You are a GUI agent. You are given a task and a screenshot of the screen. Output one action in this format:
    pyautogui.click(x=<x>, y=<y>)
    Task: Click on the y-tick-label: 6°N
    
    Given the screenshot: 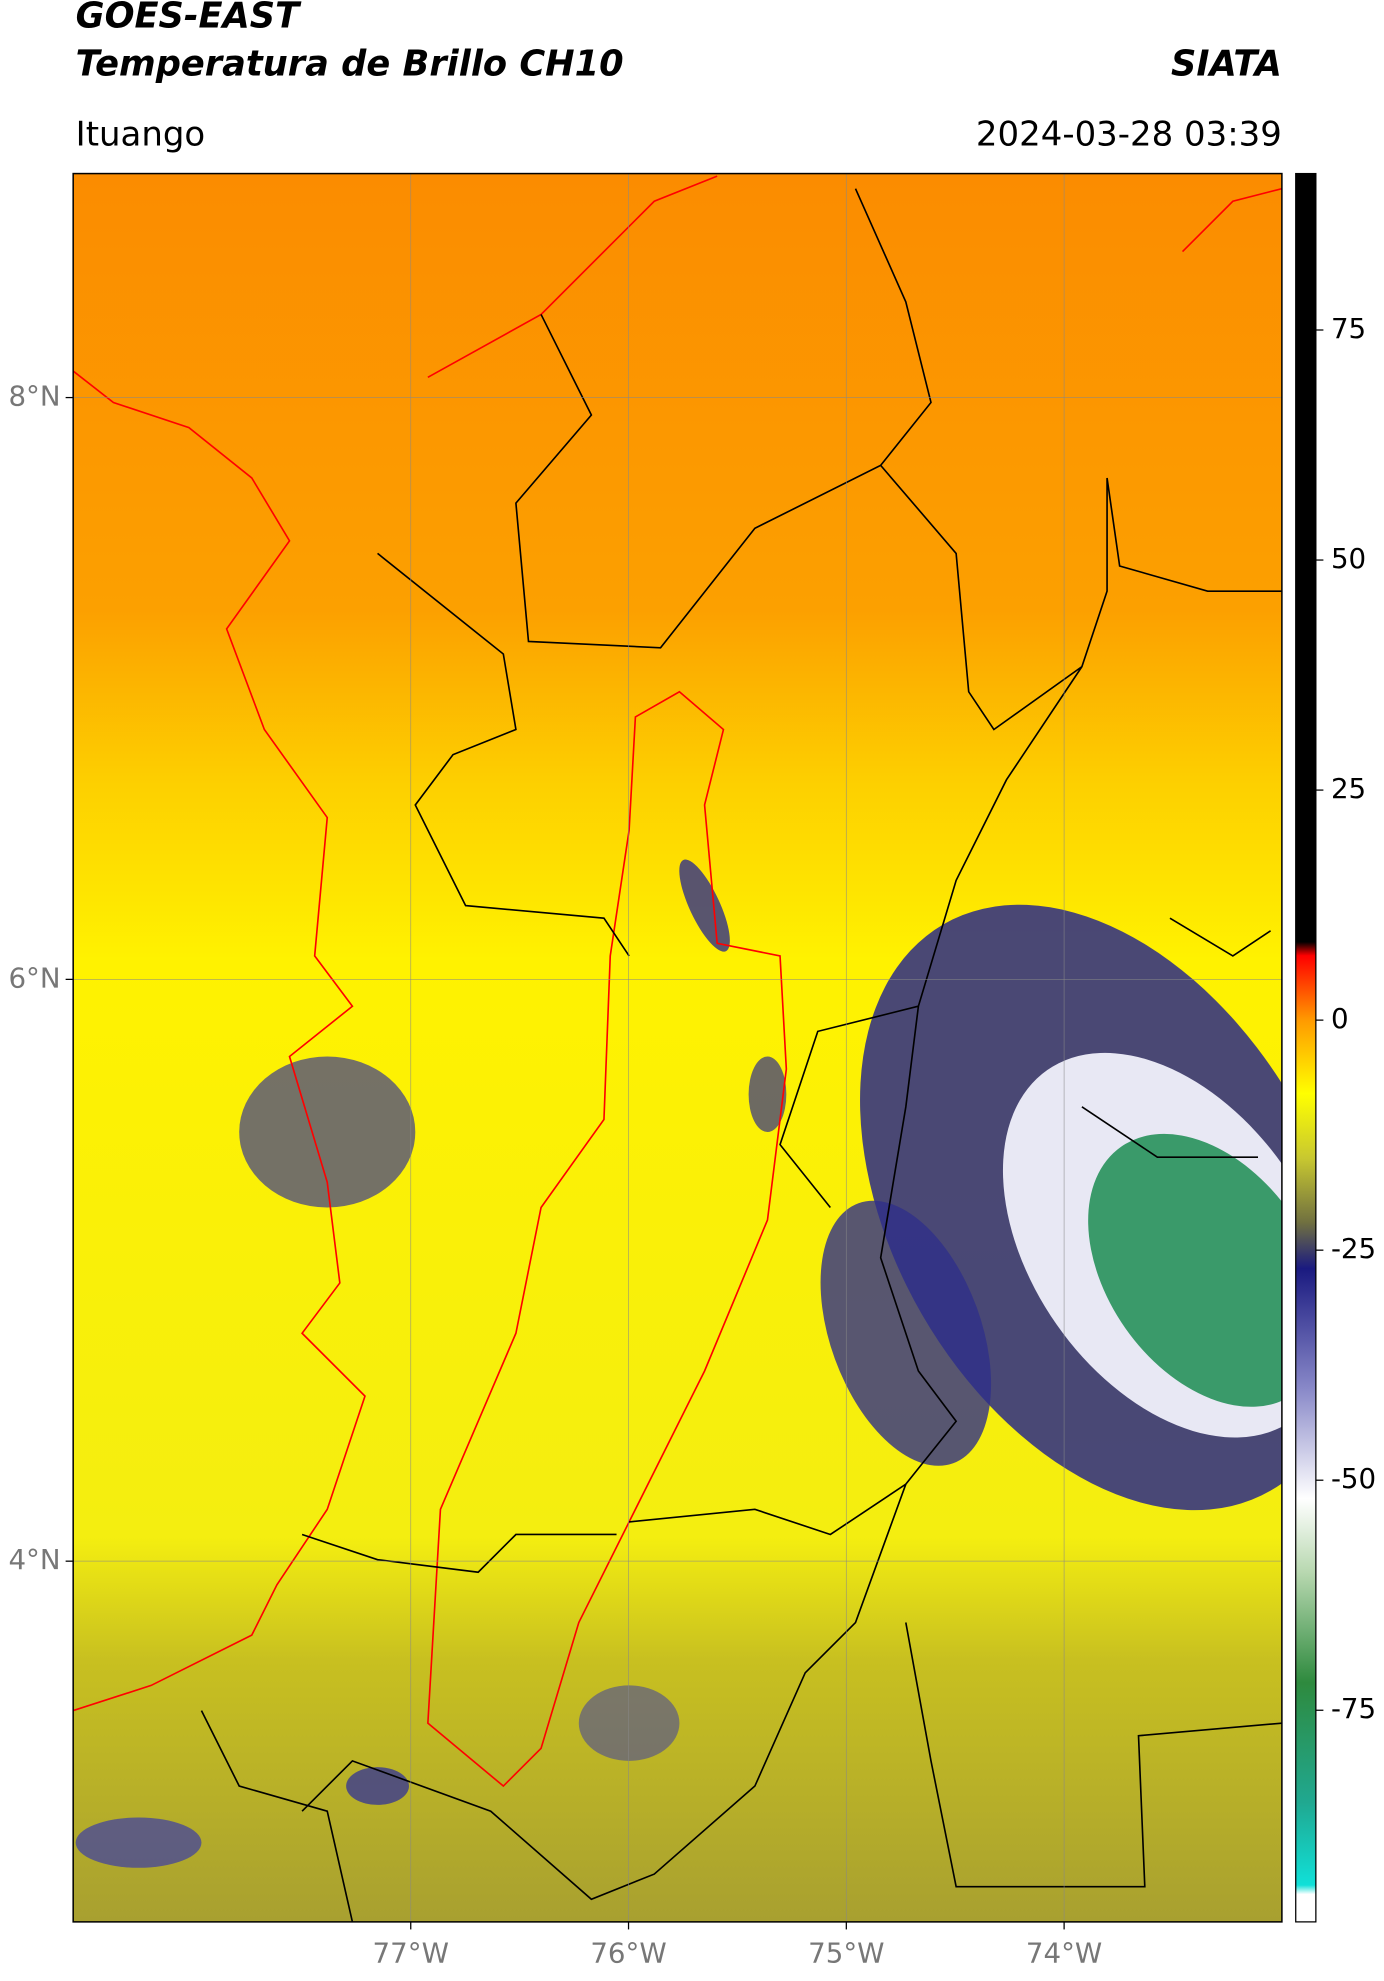 What is the action you would take?
    pyautogui.click(x=34, y=977)
    